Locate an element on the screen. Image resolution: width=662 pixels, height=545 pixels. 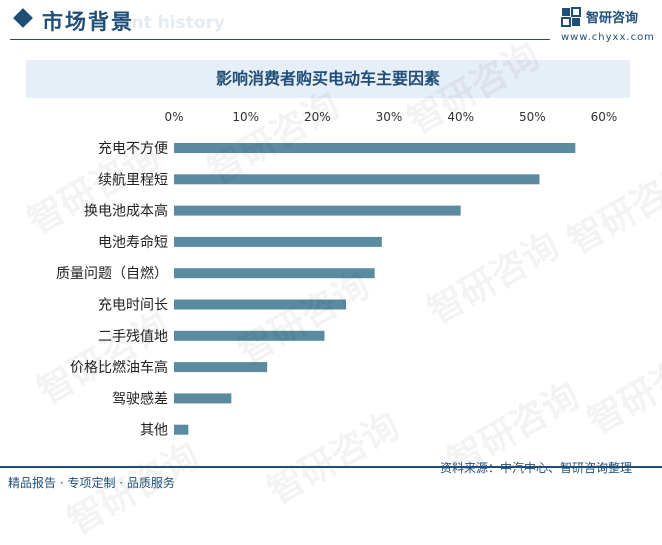
section-title: 市场背景 is located at coordinates (88, 22).